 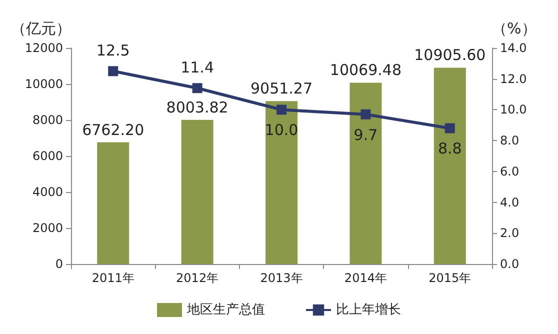 I want to click on y-tick-label: 4000, so click(x=47, y=192).